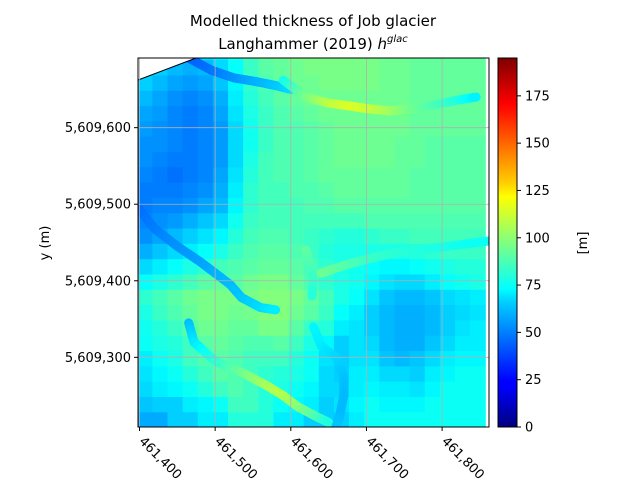  What do you see at coordinates (101, 243) in the screenshot?
I see `y-axis: 5,609,300 5,609,400 5,609,500 5,609,600` at bounding box center [101, 243].